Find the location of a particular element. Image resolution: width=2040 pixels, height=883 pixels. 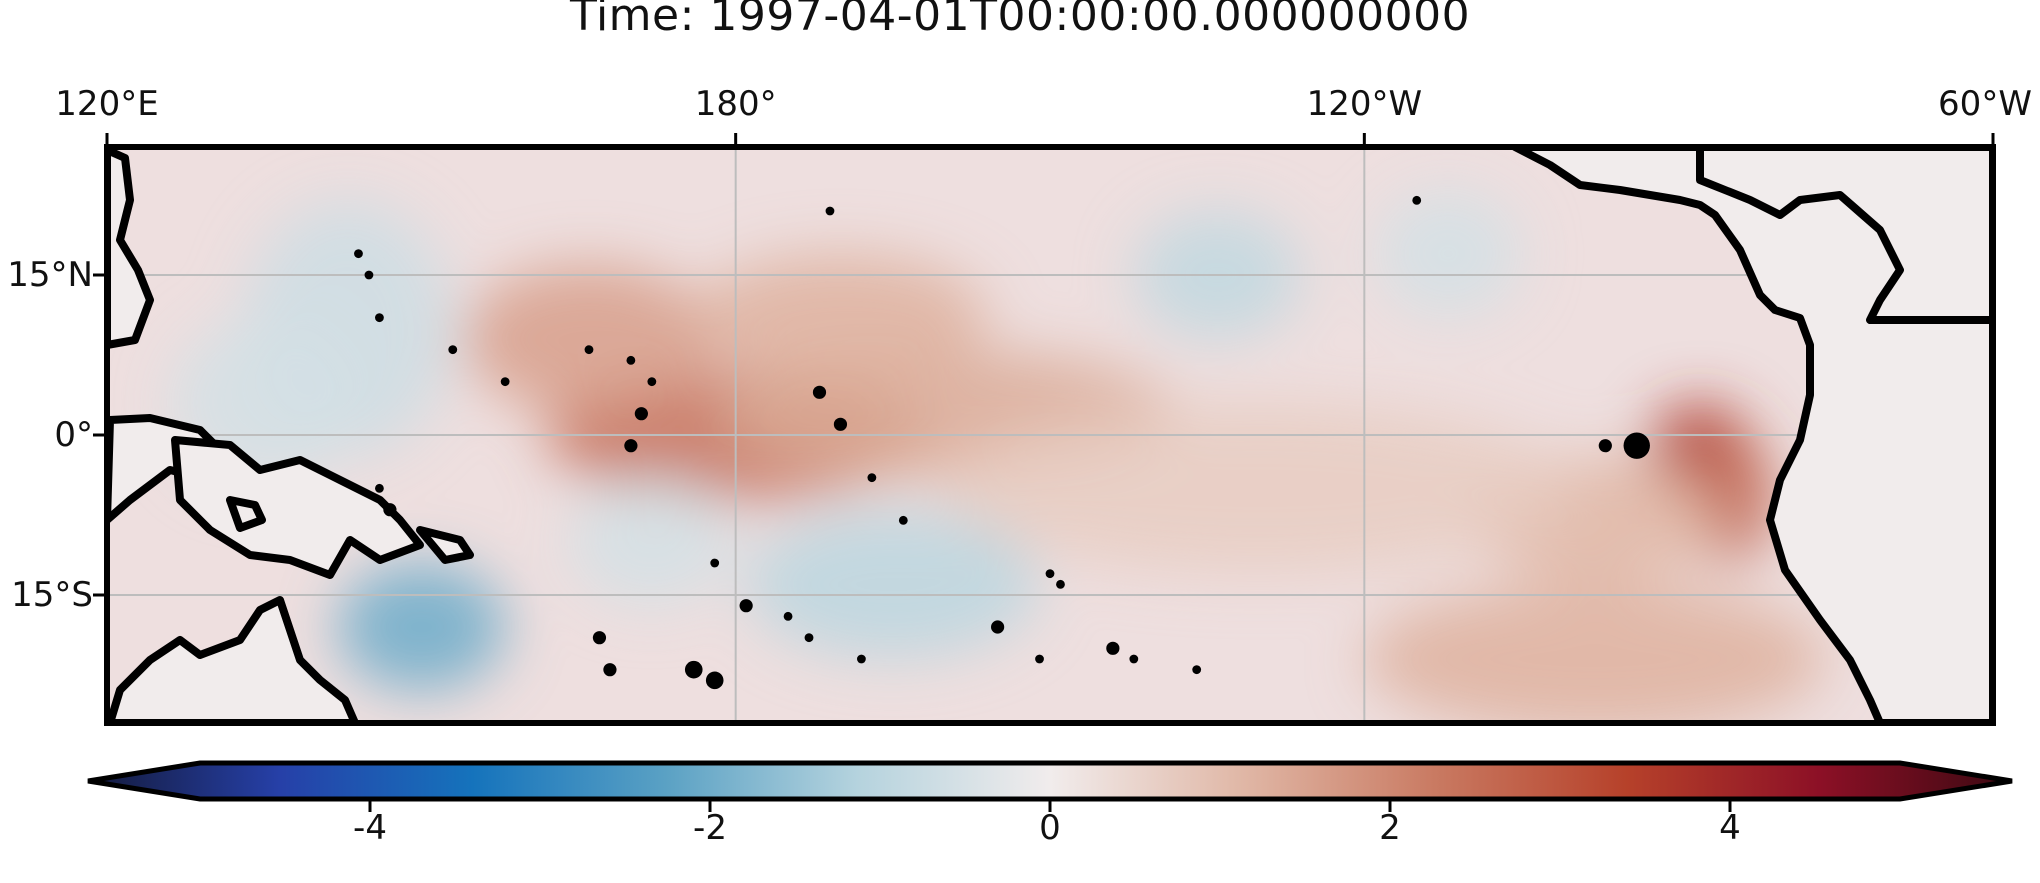

colorbar-tick-label: 4 is located at coordinates (1730, 828).